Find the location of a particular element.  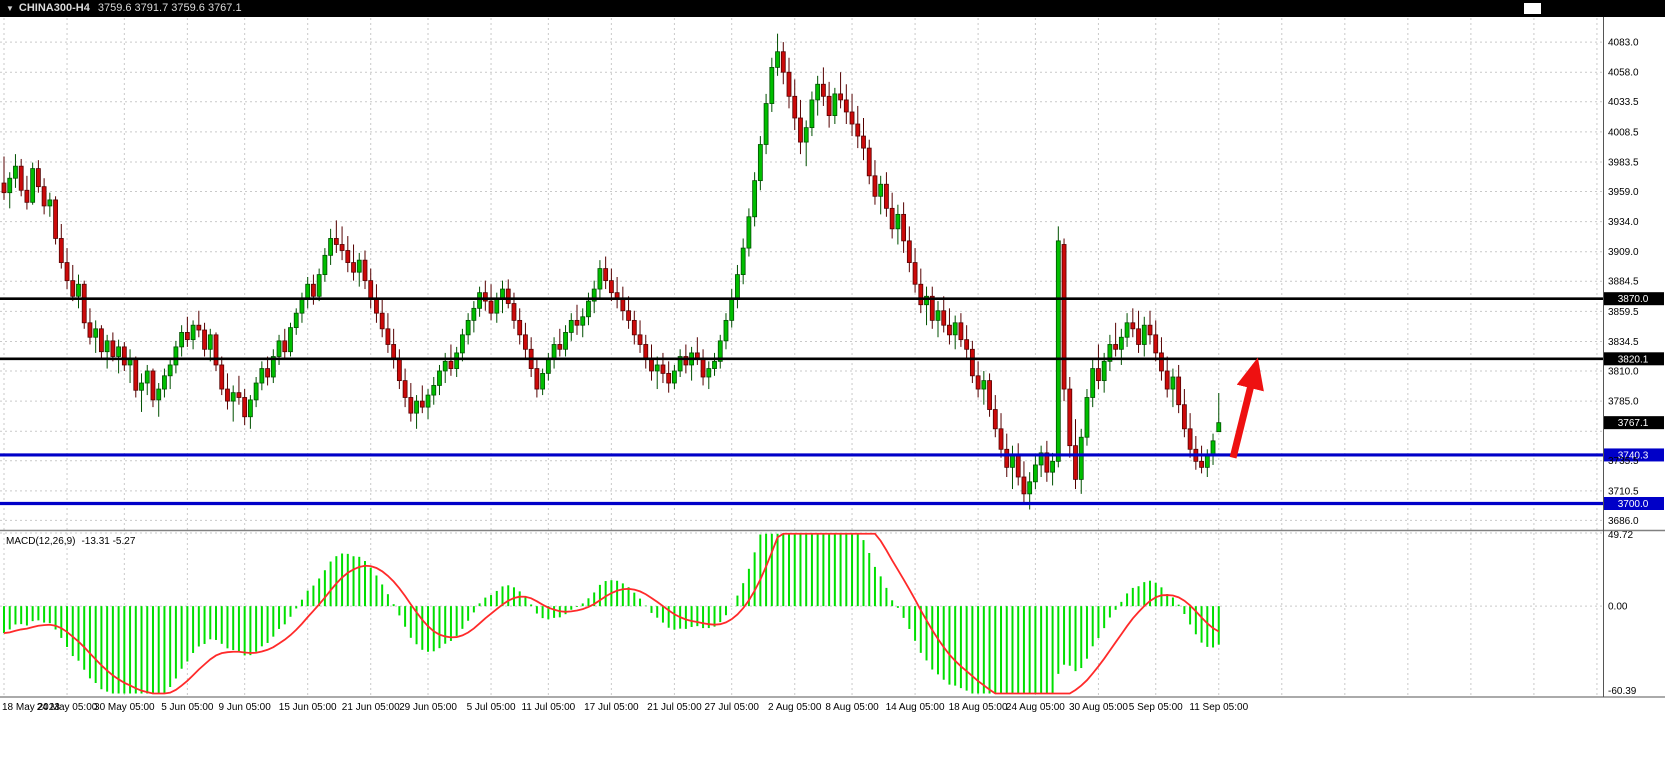

symbol-dropdown-icon: ▼ is located at coordinates (10, 8).